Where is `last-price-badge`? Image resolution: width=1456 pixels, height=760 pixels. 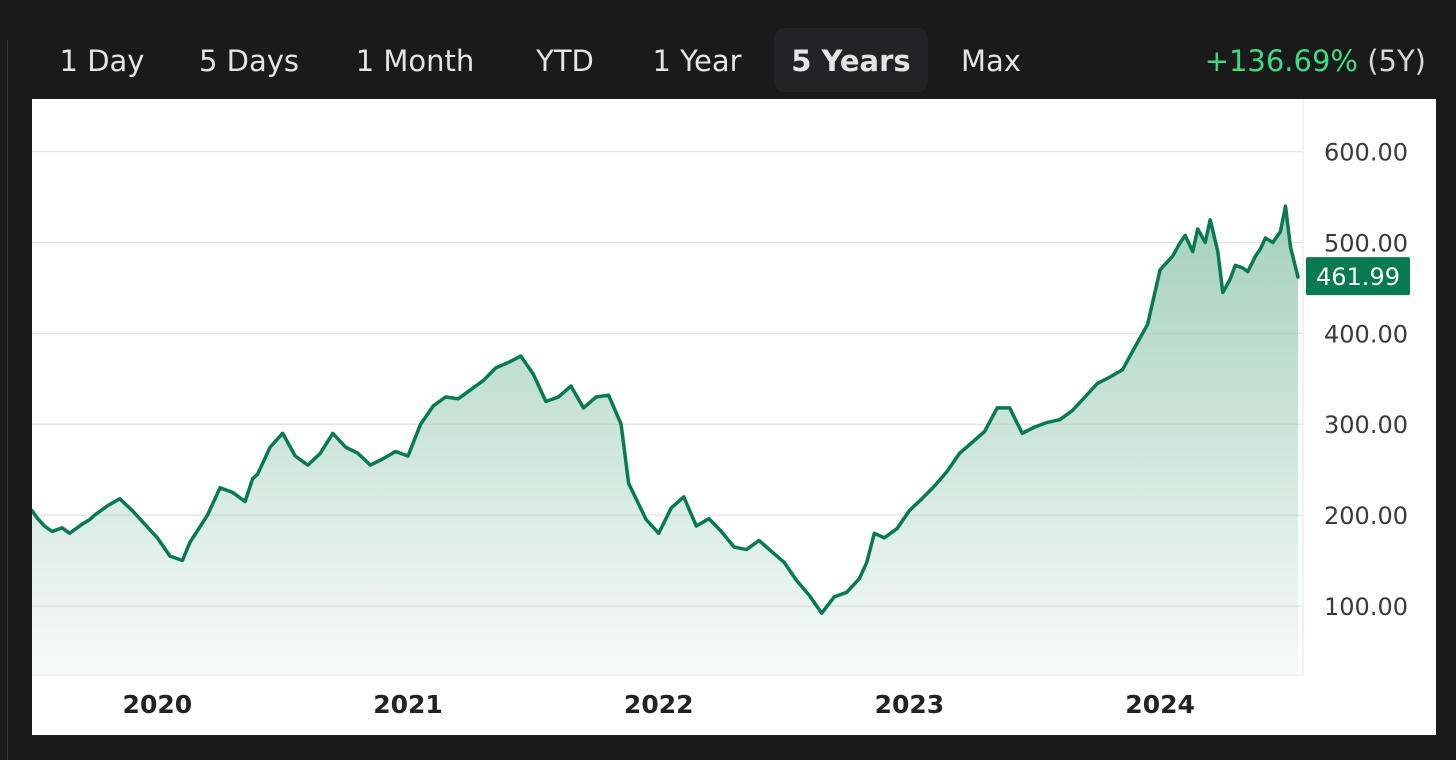 last-price-badge is located at coordinates (1358, 276).